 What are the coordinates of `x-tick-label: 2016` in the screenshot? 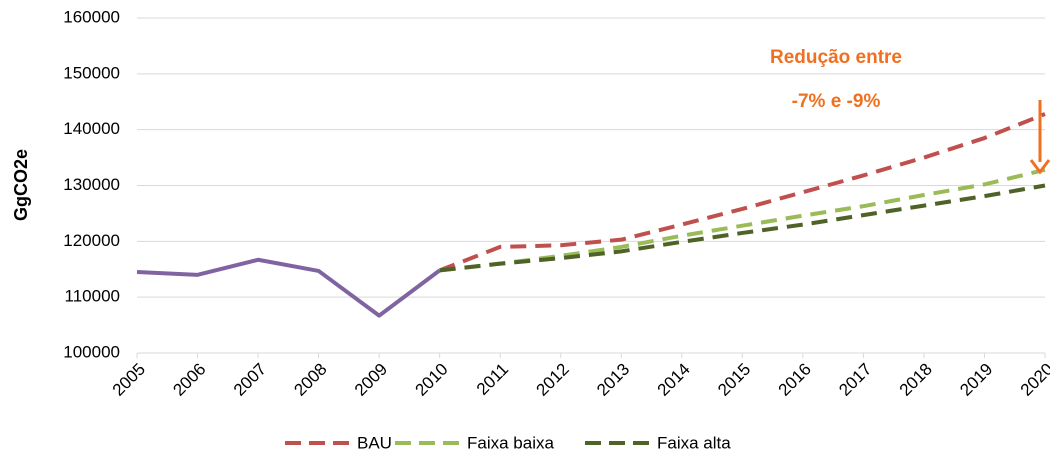 It's located at (795, 380).